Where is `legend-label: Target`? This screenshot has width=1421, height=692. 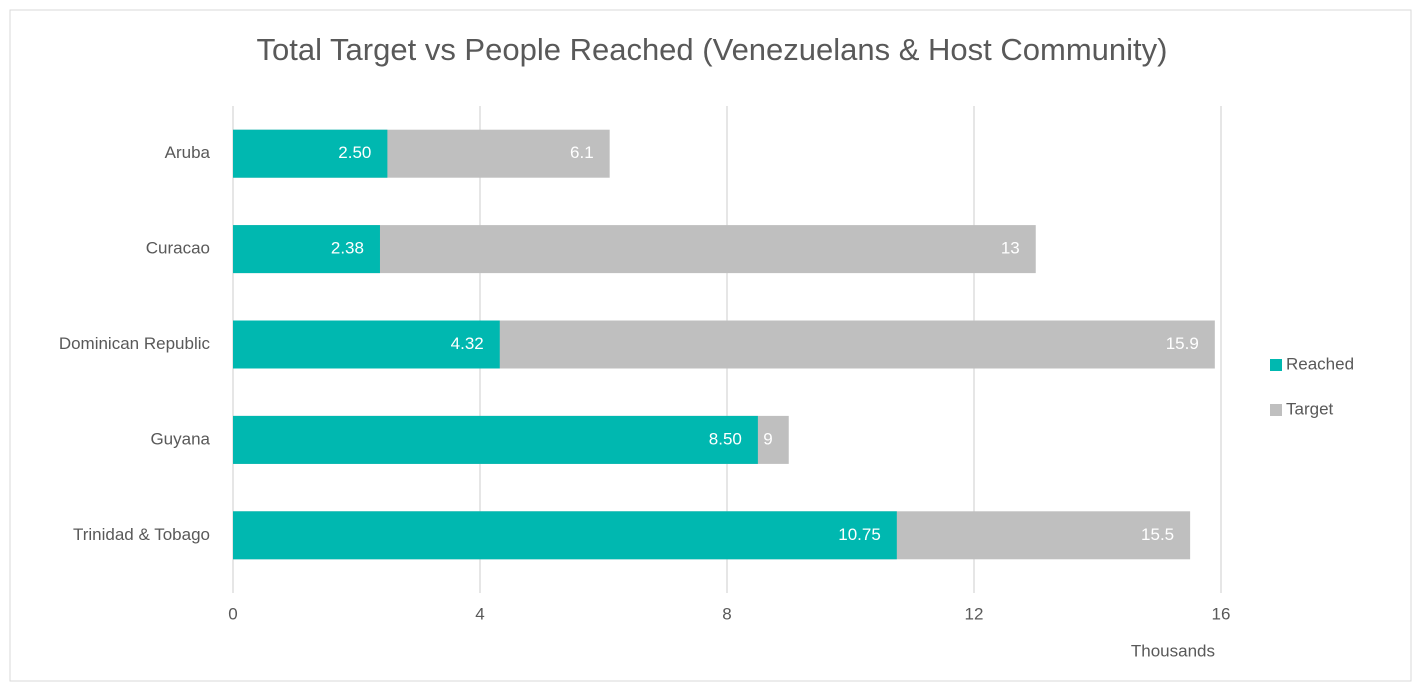
legend-label: Target is located at coordinates (1310, 408).